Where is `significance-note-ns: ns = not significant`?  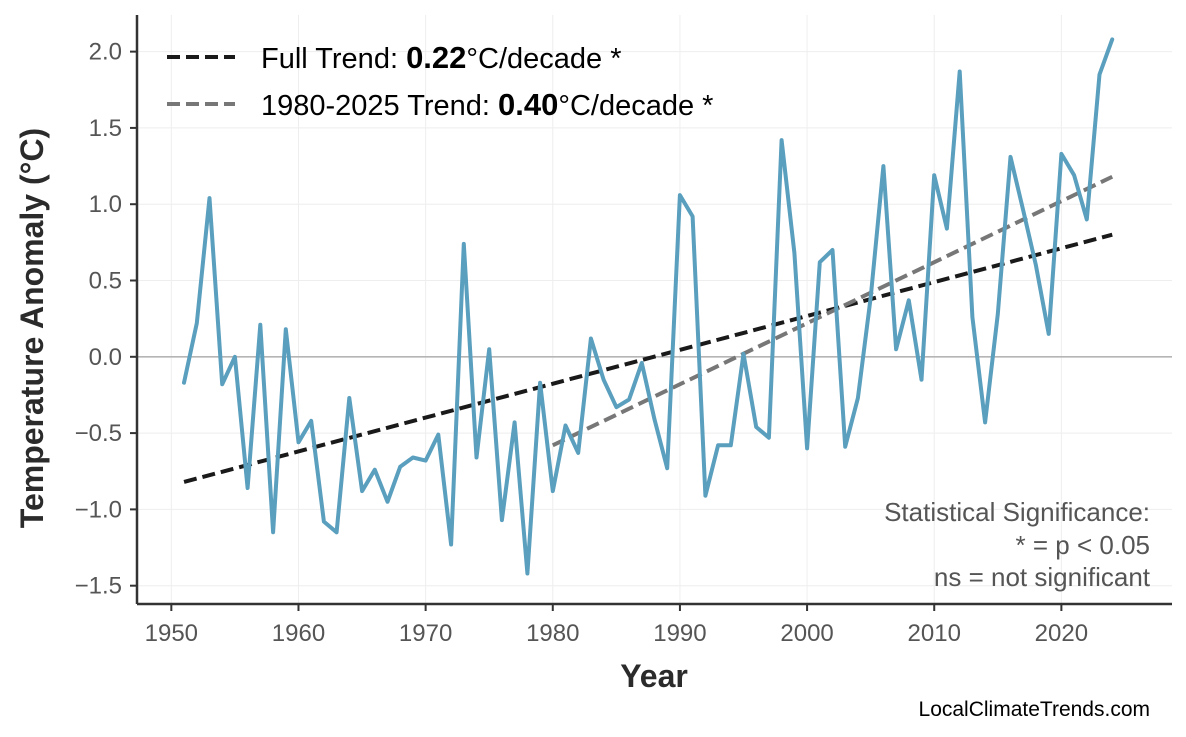
significance-note-ns: ns = not significant is located at coordinates (1042, 577).